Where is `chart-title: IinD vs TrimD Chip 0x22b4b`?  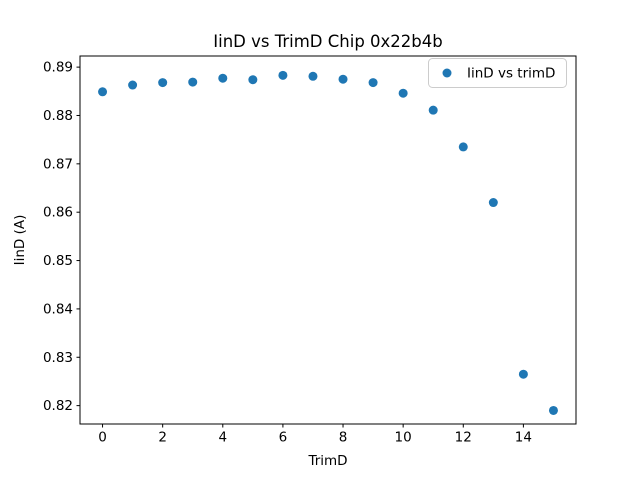 chart-title: IinD vs TrimD Chip 0x22b4b is located at coordinates (328, 41).